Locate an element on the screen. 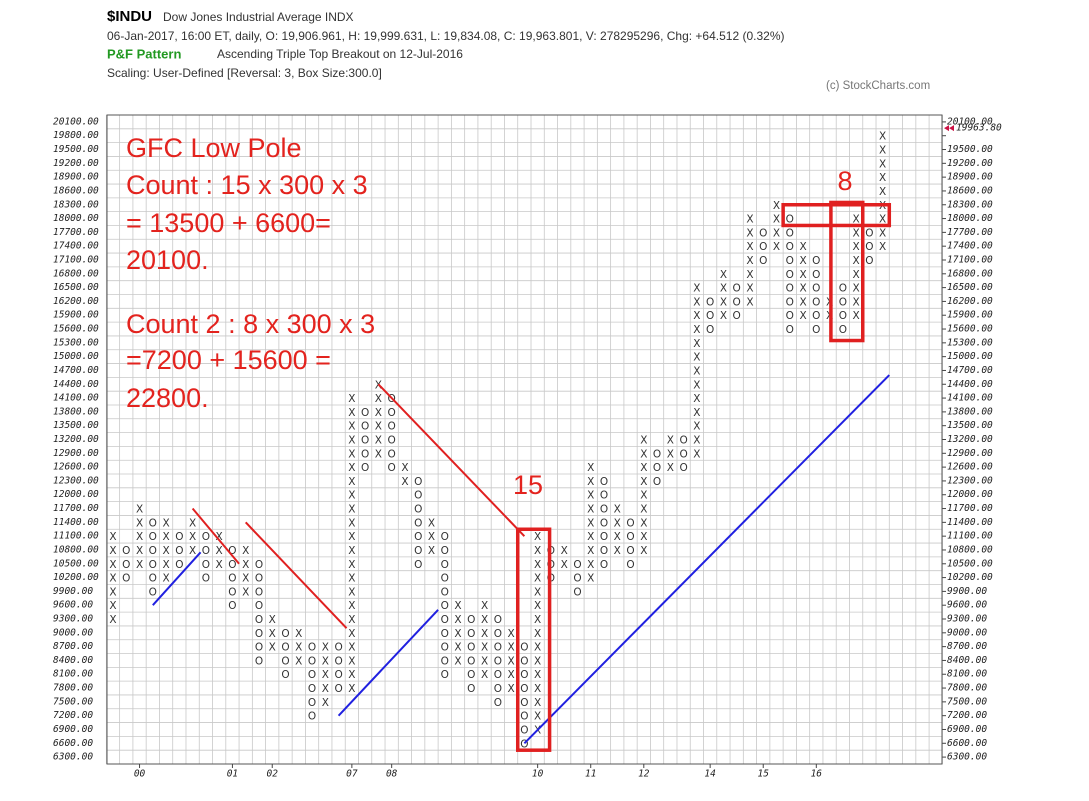 The image size is (1089, 801). y-tick-label-right: 9300.00 is located at coordinates (967, 619).